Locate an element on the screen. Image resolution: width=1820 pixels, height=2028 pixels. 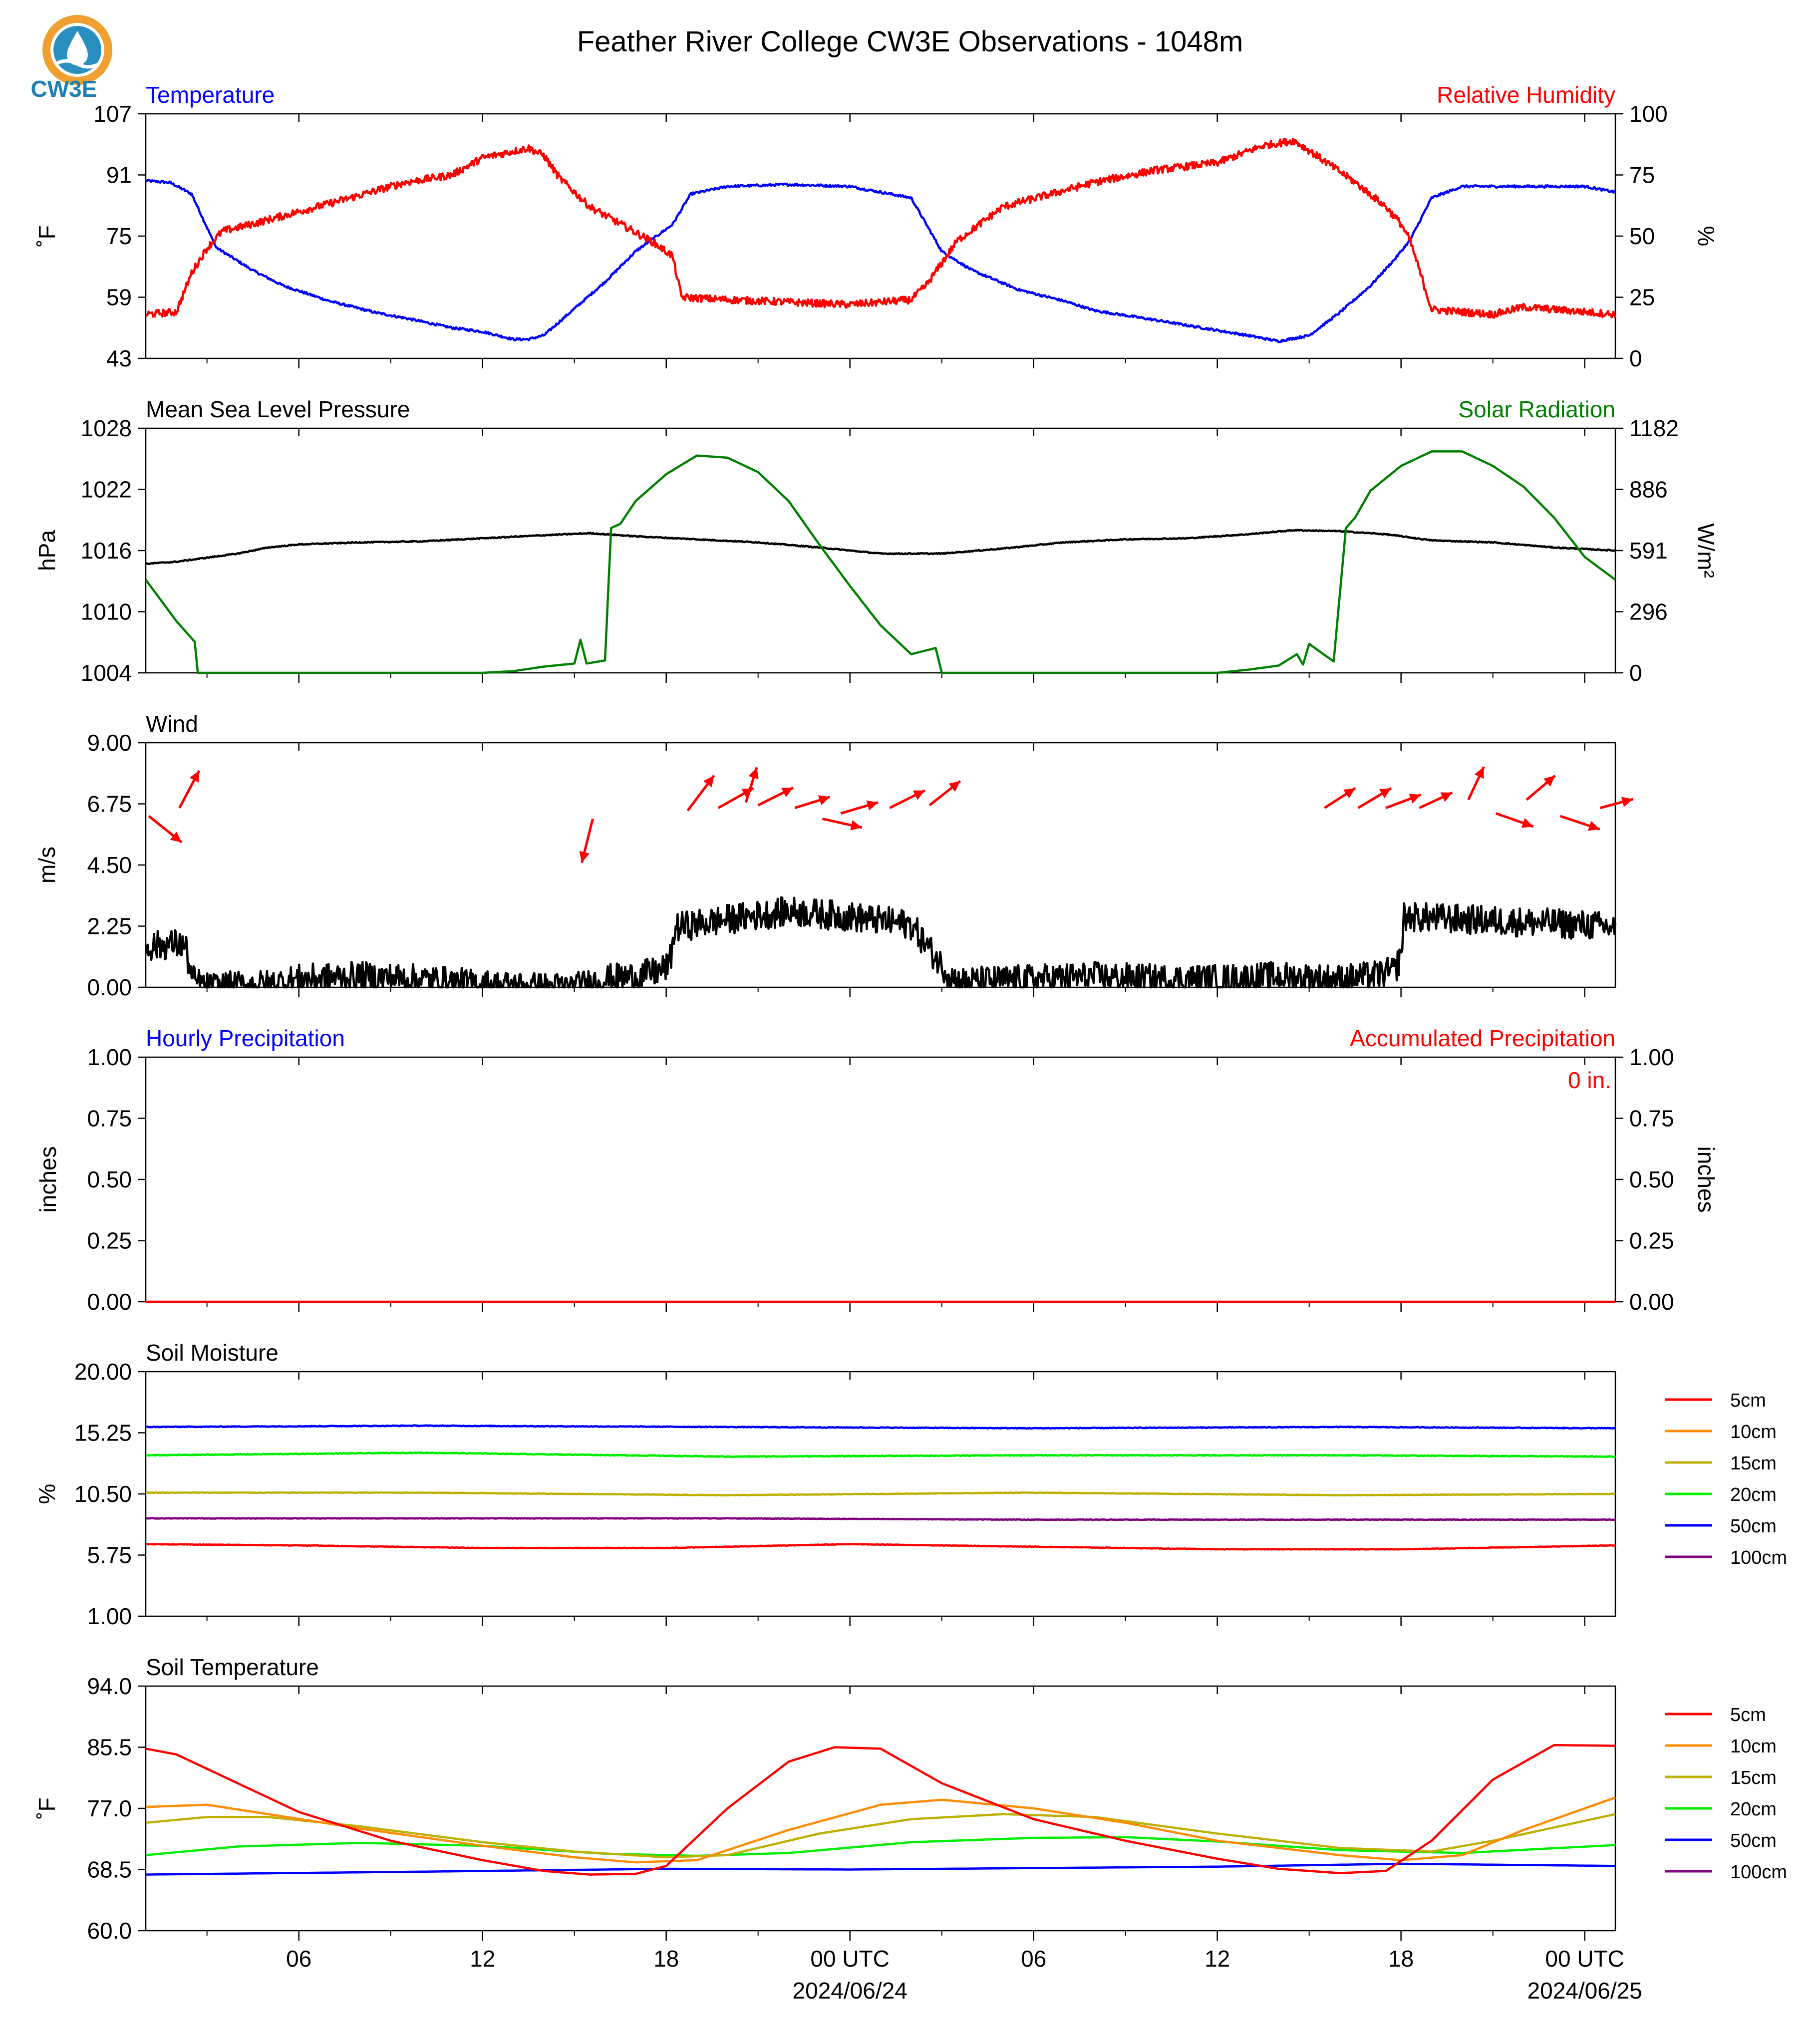
y-tick-label: 107 is located at coordinates (112, 114).